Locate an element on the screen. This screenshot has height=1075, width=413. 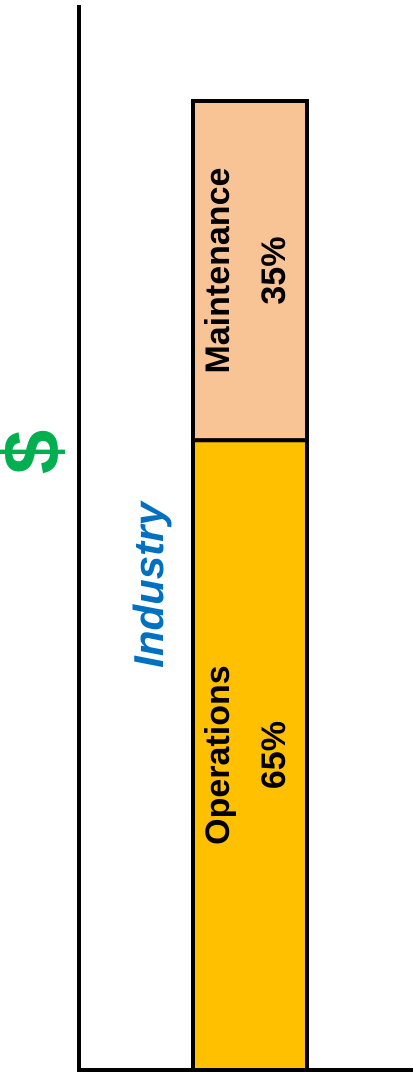
segment-label: 65% is located at coordinates (274, 755).